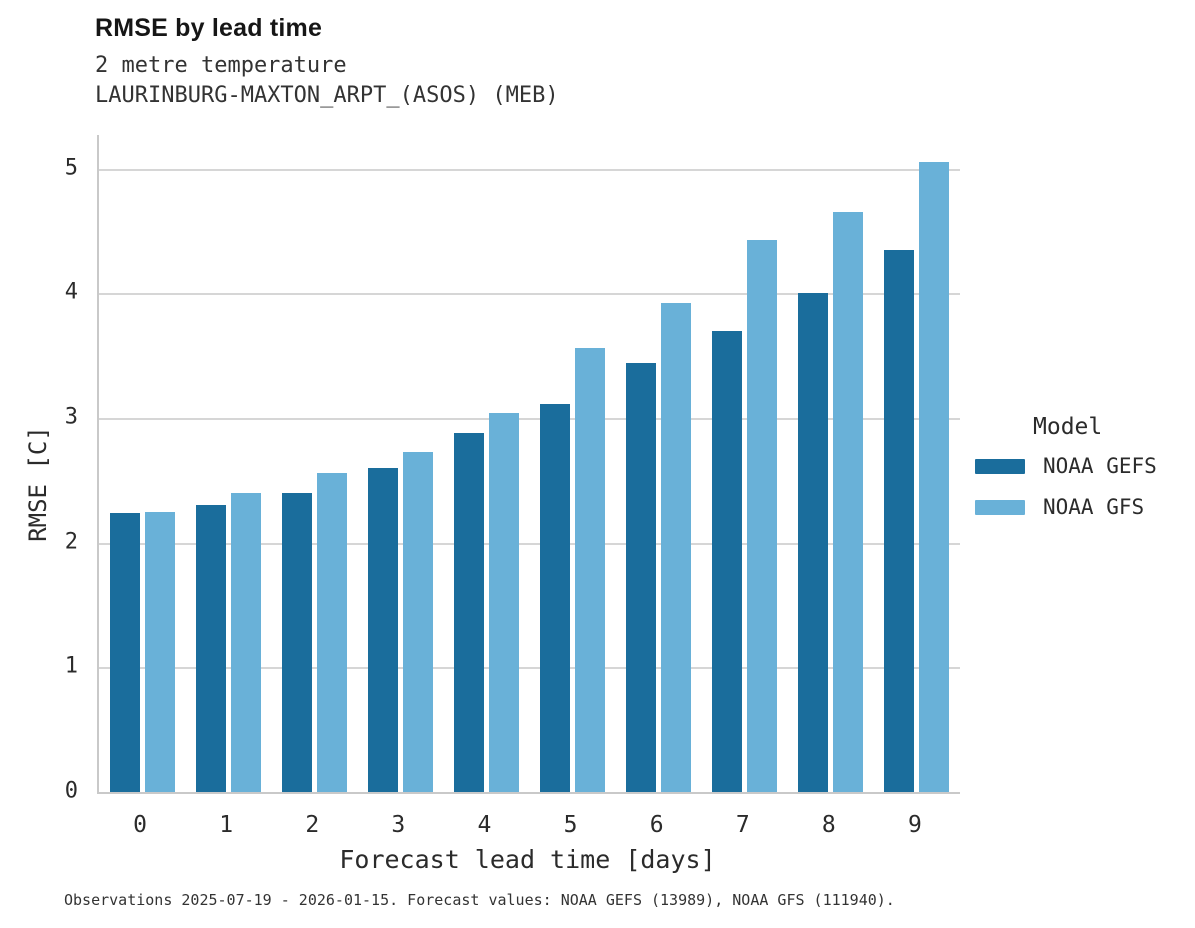 The height and width of the screenshot is (928, 1195). What do you see at coordinates (762, 515) in the screenshot?
I see `bar-noaa-gfs-day7` at bounding box center [762, 515].